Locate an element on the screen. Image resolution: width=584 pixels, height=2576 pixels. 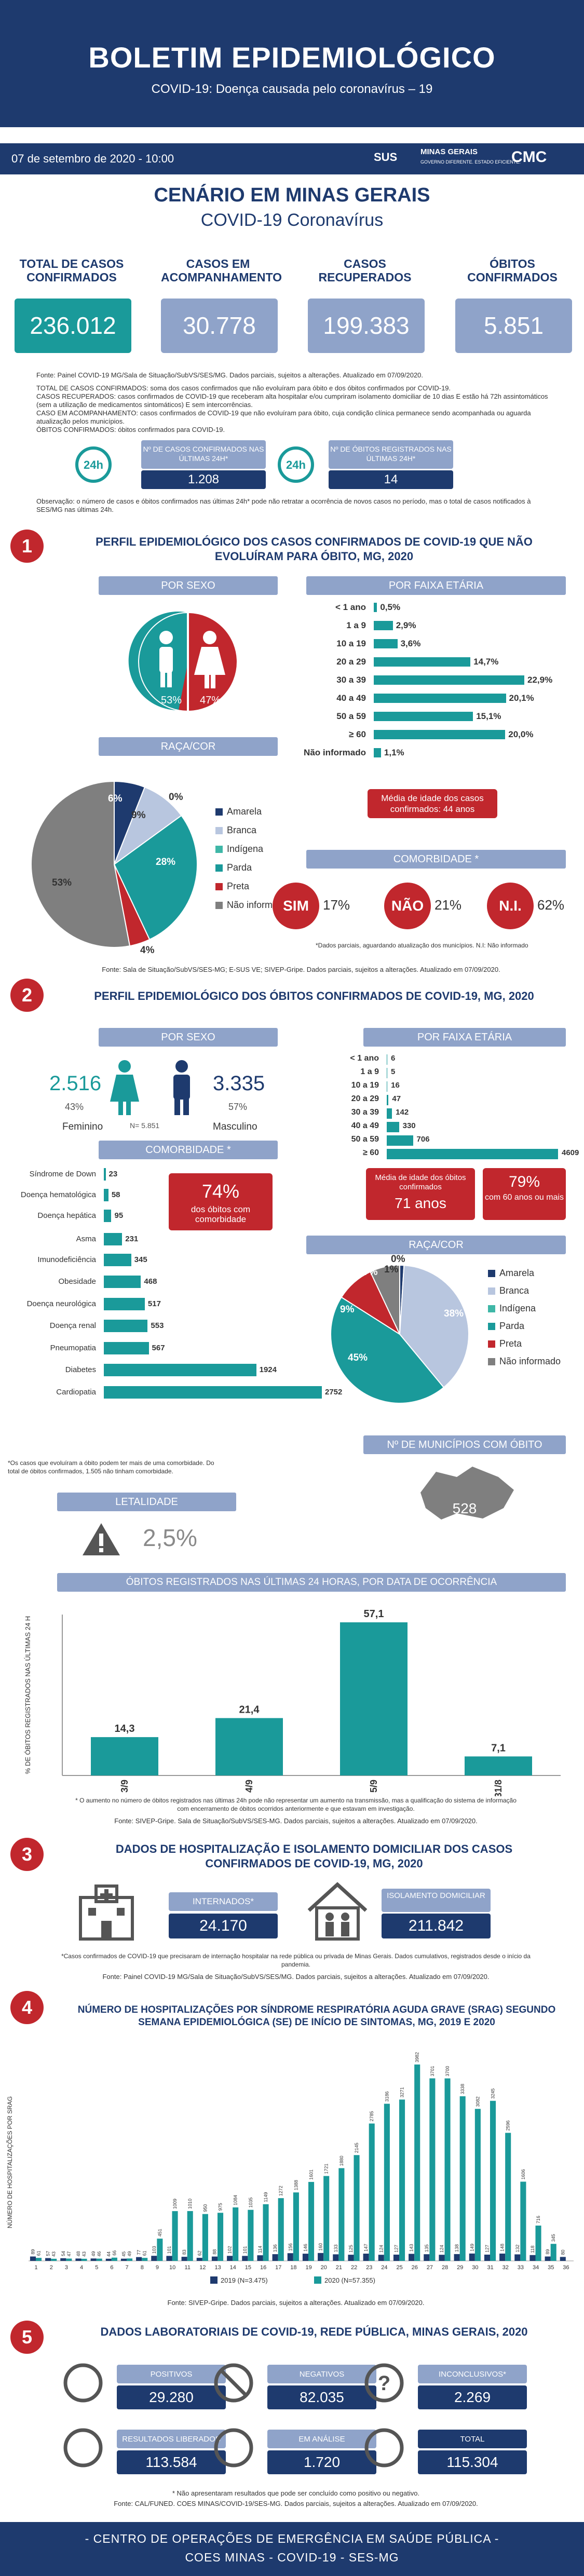
clock-24h-icon: 24h is located at coordinates (93, 464).